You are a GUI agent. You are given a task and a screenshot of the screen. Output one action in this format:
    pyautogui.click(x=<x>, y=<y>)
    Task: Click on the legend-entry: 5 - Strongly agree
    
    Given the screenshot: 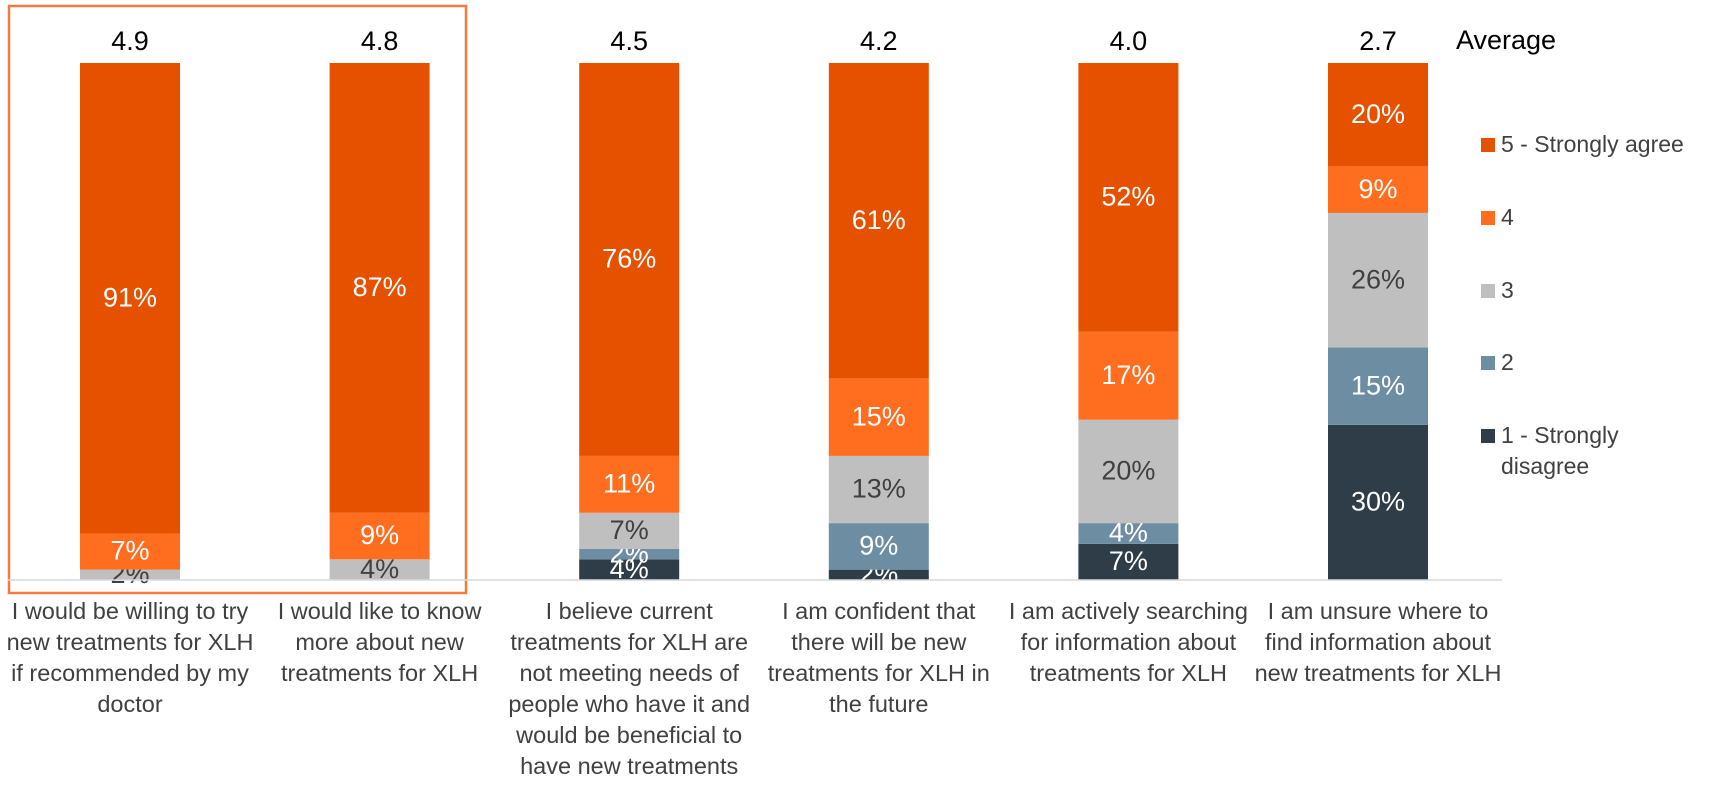 What is the action you would take?
    pyautogui.click(x=1602, y=144)
    